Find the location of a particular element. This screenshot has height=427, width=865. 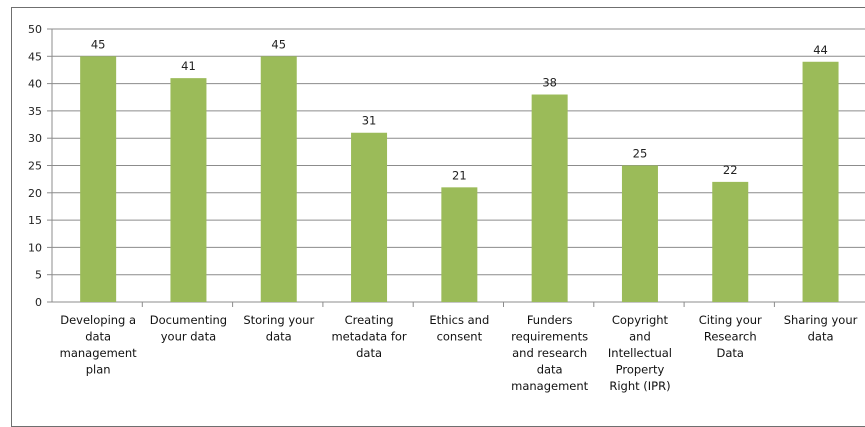

x-category-label: Documenting your data is located at coordinates (188, 328).